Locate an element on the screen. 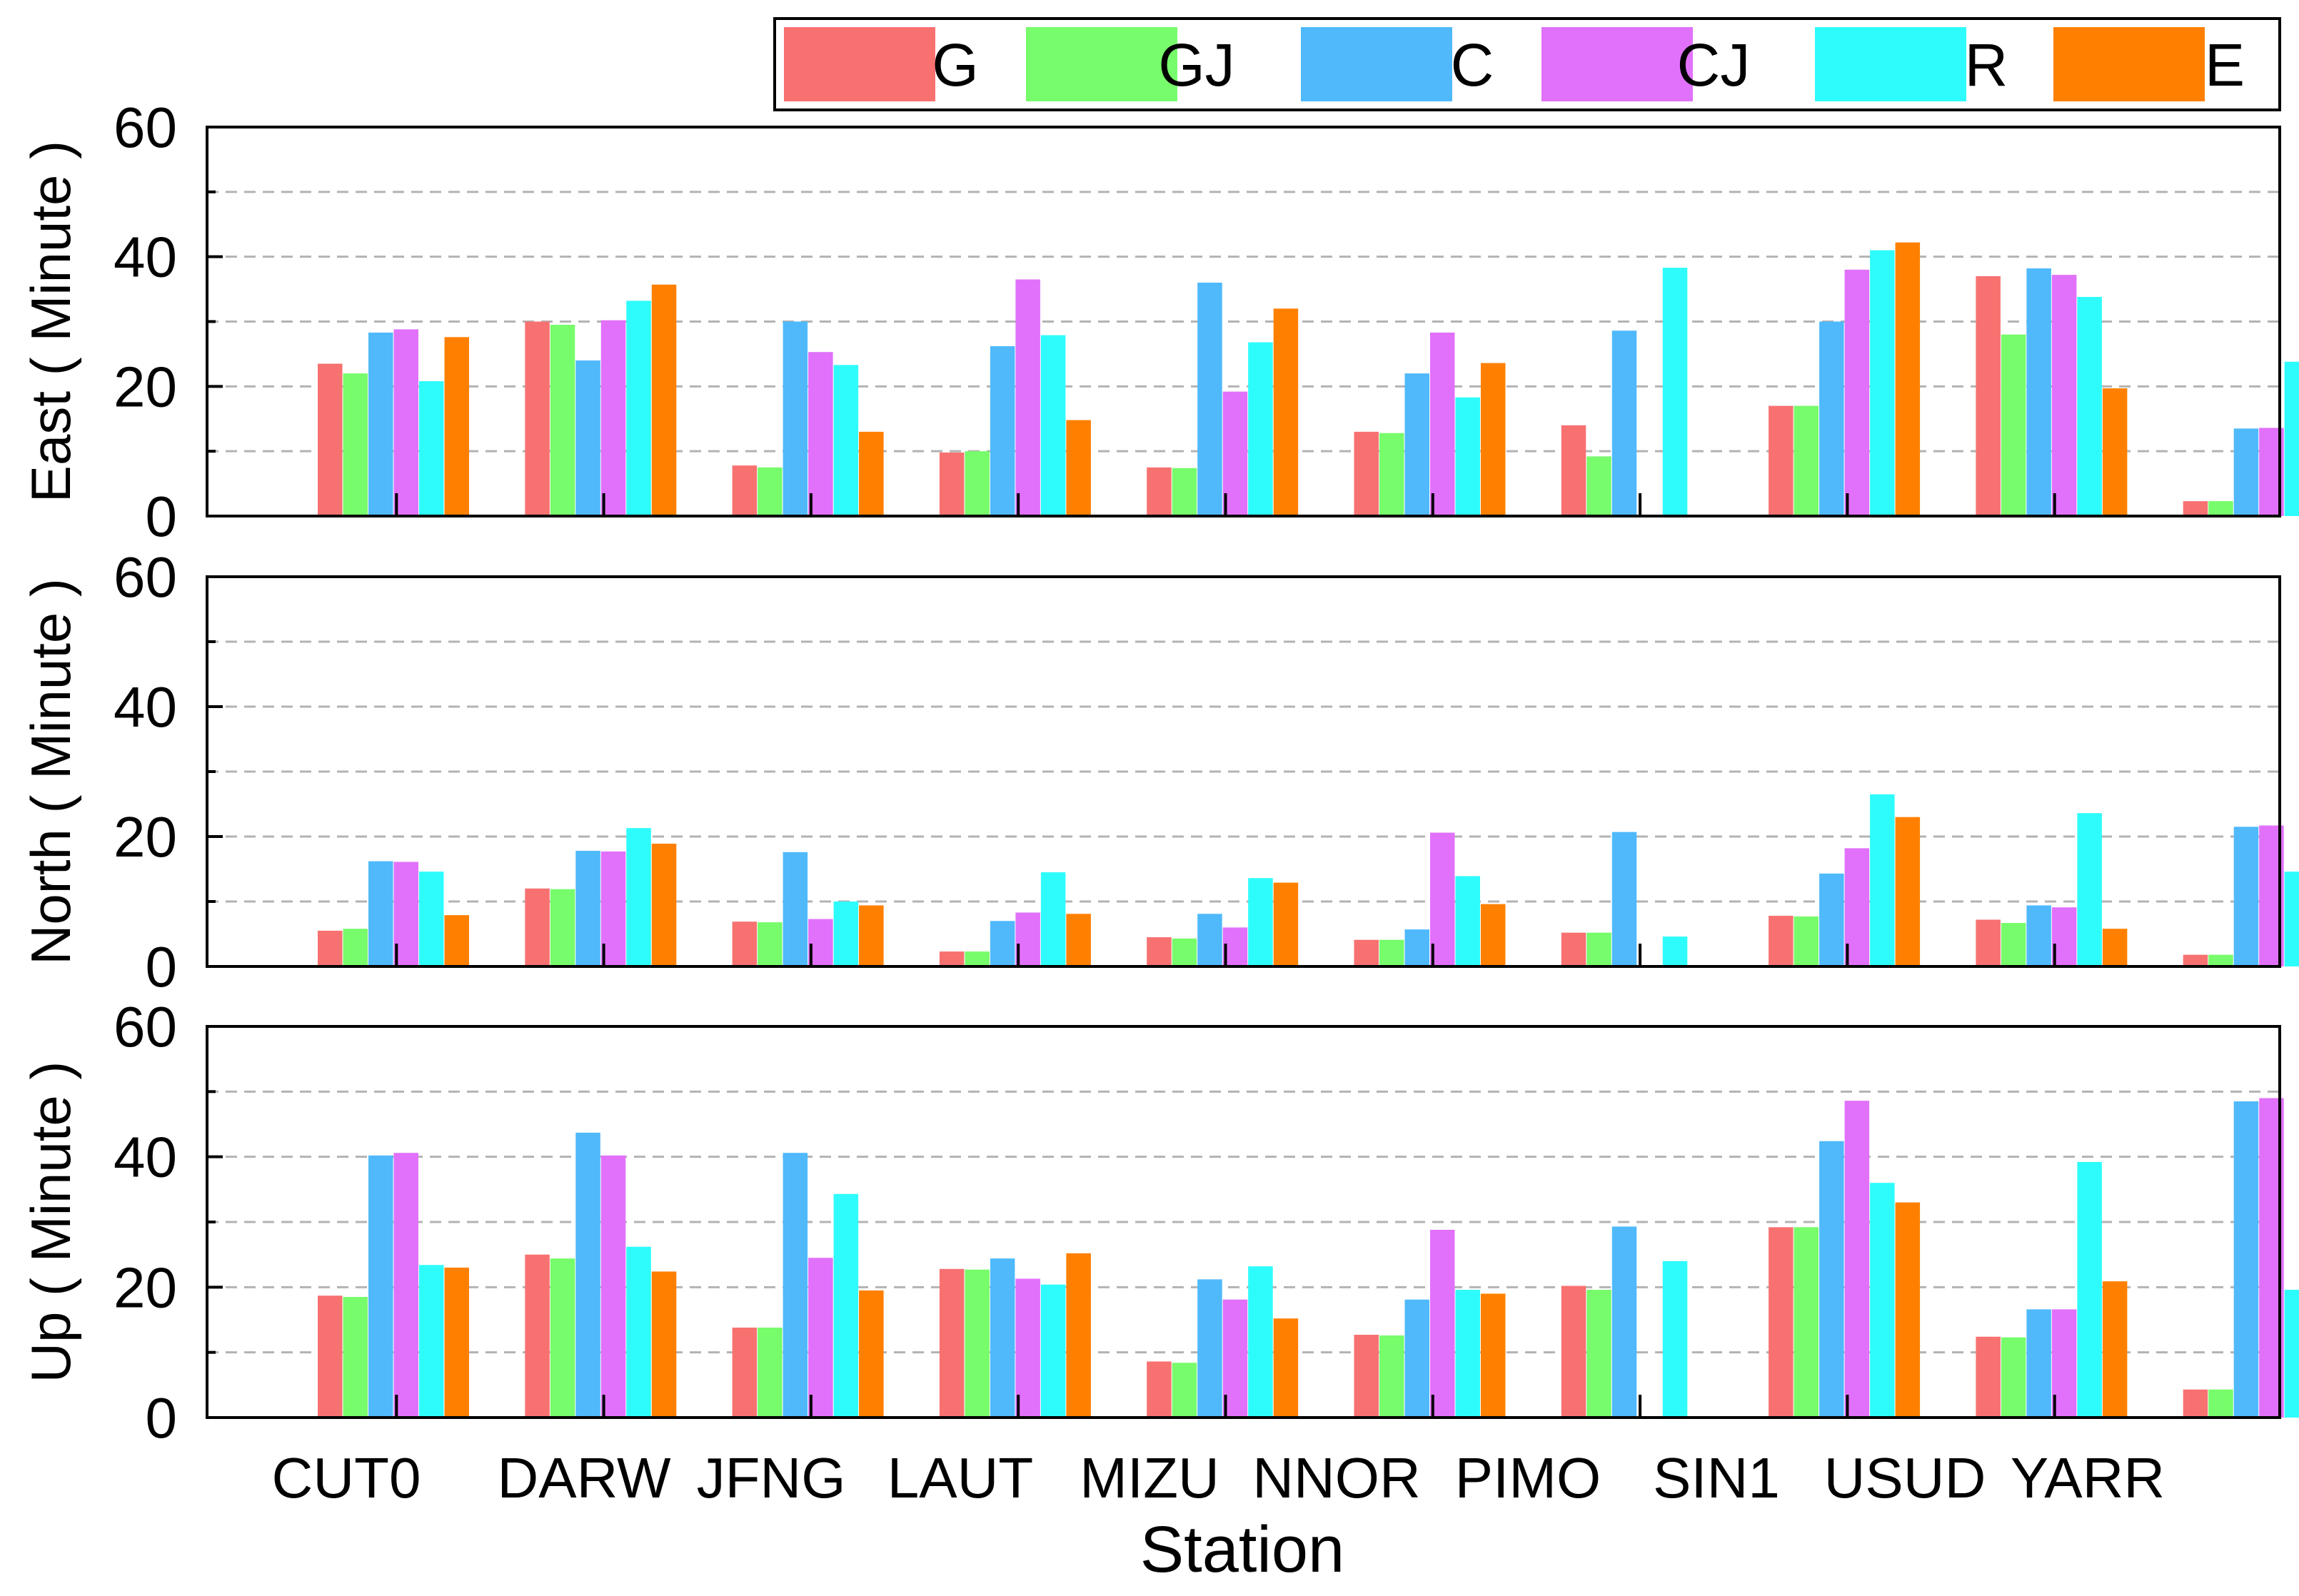 This screenshot has height=1596, width=2299. x-tick-label-laut: LAUT is located at coordinates (960, 1478).